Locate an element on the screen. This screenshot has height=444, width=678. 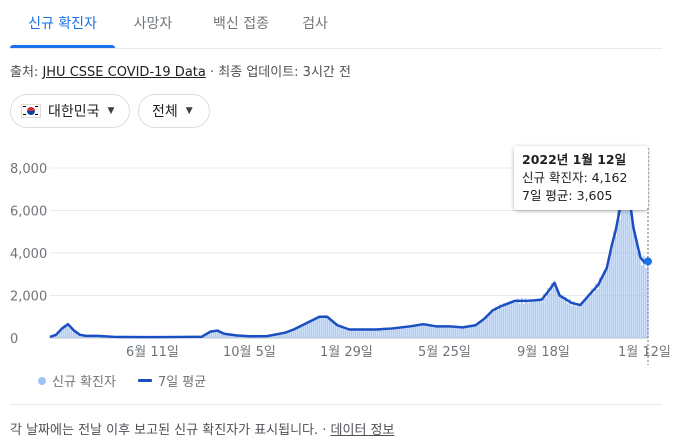
tab-bar: 신규 확진자 사망자 백신 접종 검사 is located at coordinates (336, 24).